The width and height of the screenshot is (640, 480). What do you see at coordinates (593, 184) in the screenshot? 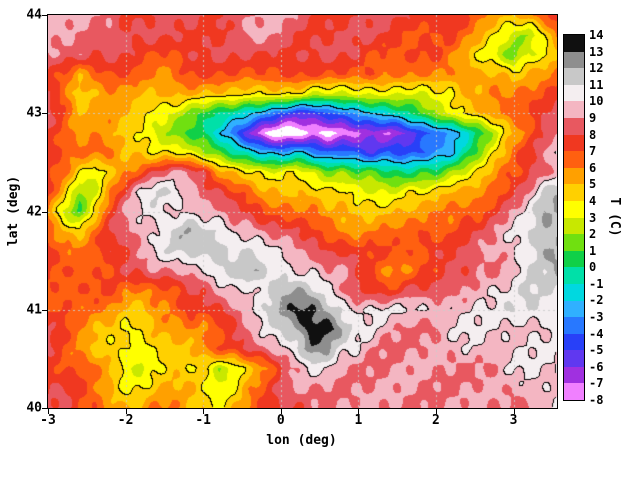
I see `colorbar-tick-label: 5` at bounding box center [593, 184].